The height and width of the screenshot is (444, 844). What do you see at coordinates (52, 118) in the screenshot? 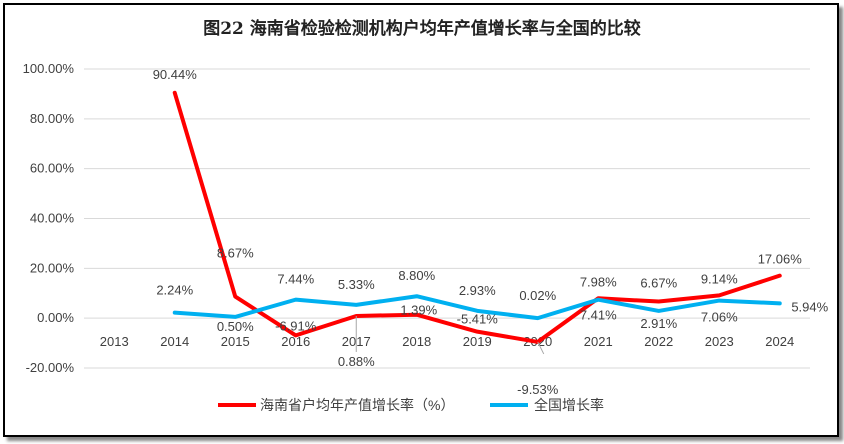
I see `y-tick-label: 80.00%` at bounding box center [52, 118].